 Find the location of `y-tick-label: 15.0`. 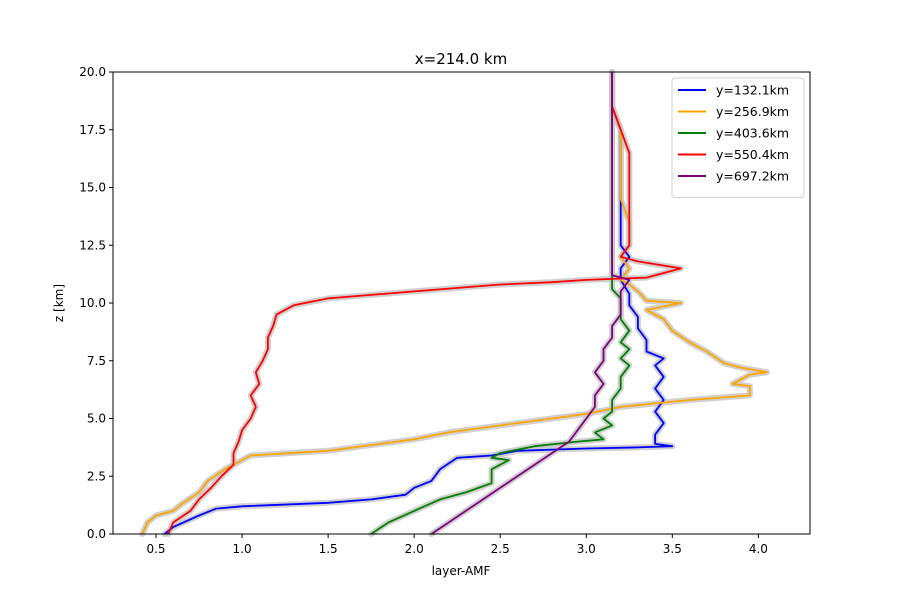

y-tick-label: 15.0 is located at coordinates (92, 188).